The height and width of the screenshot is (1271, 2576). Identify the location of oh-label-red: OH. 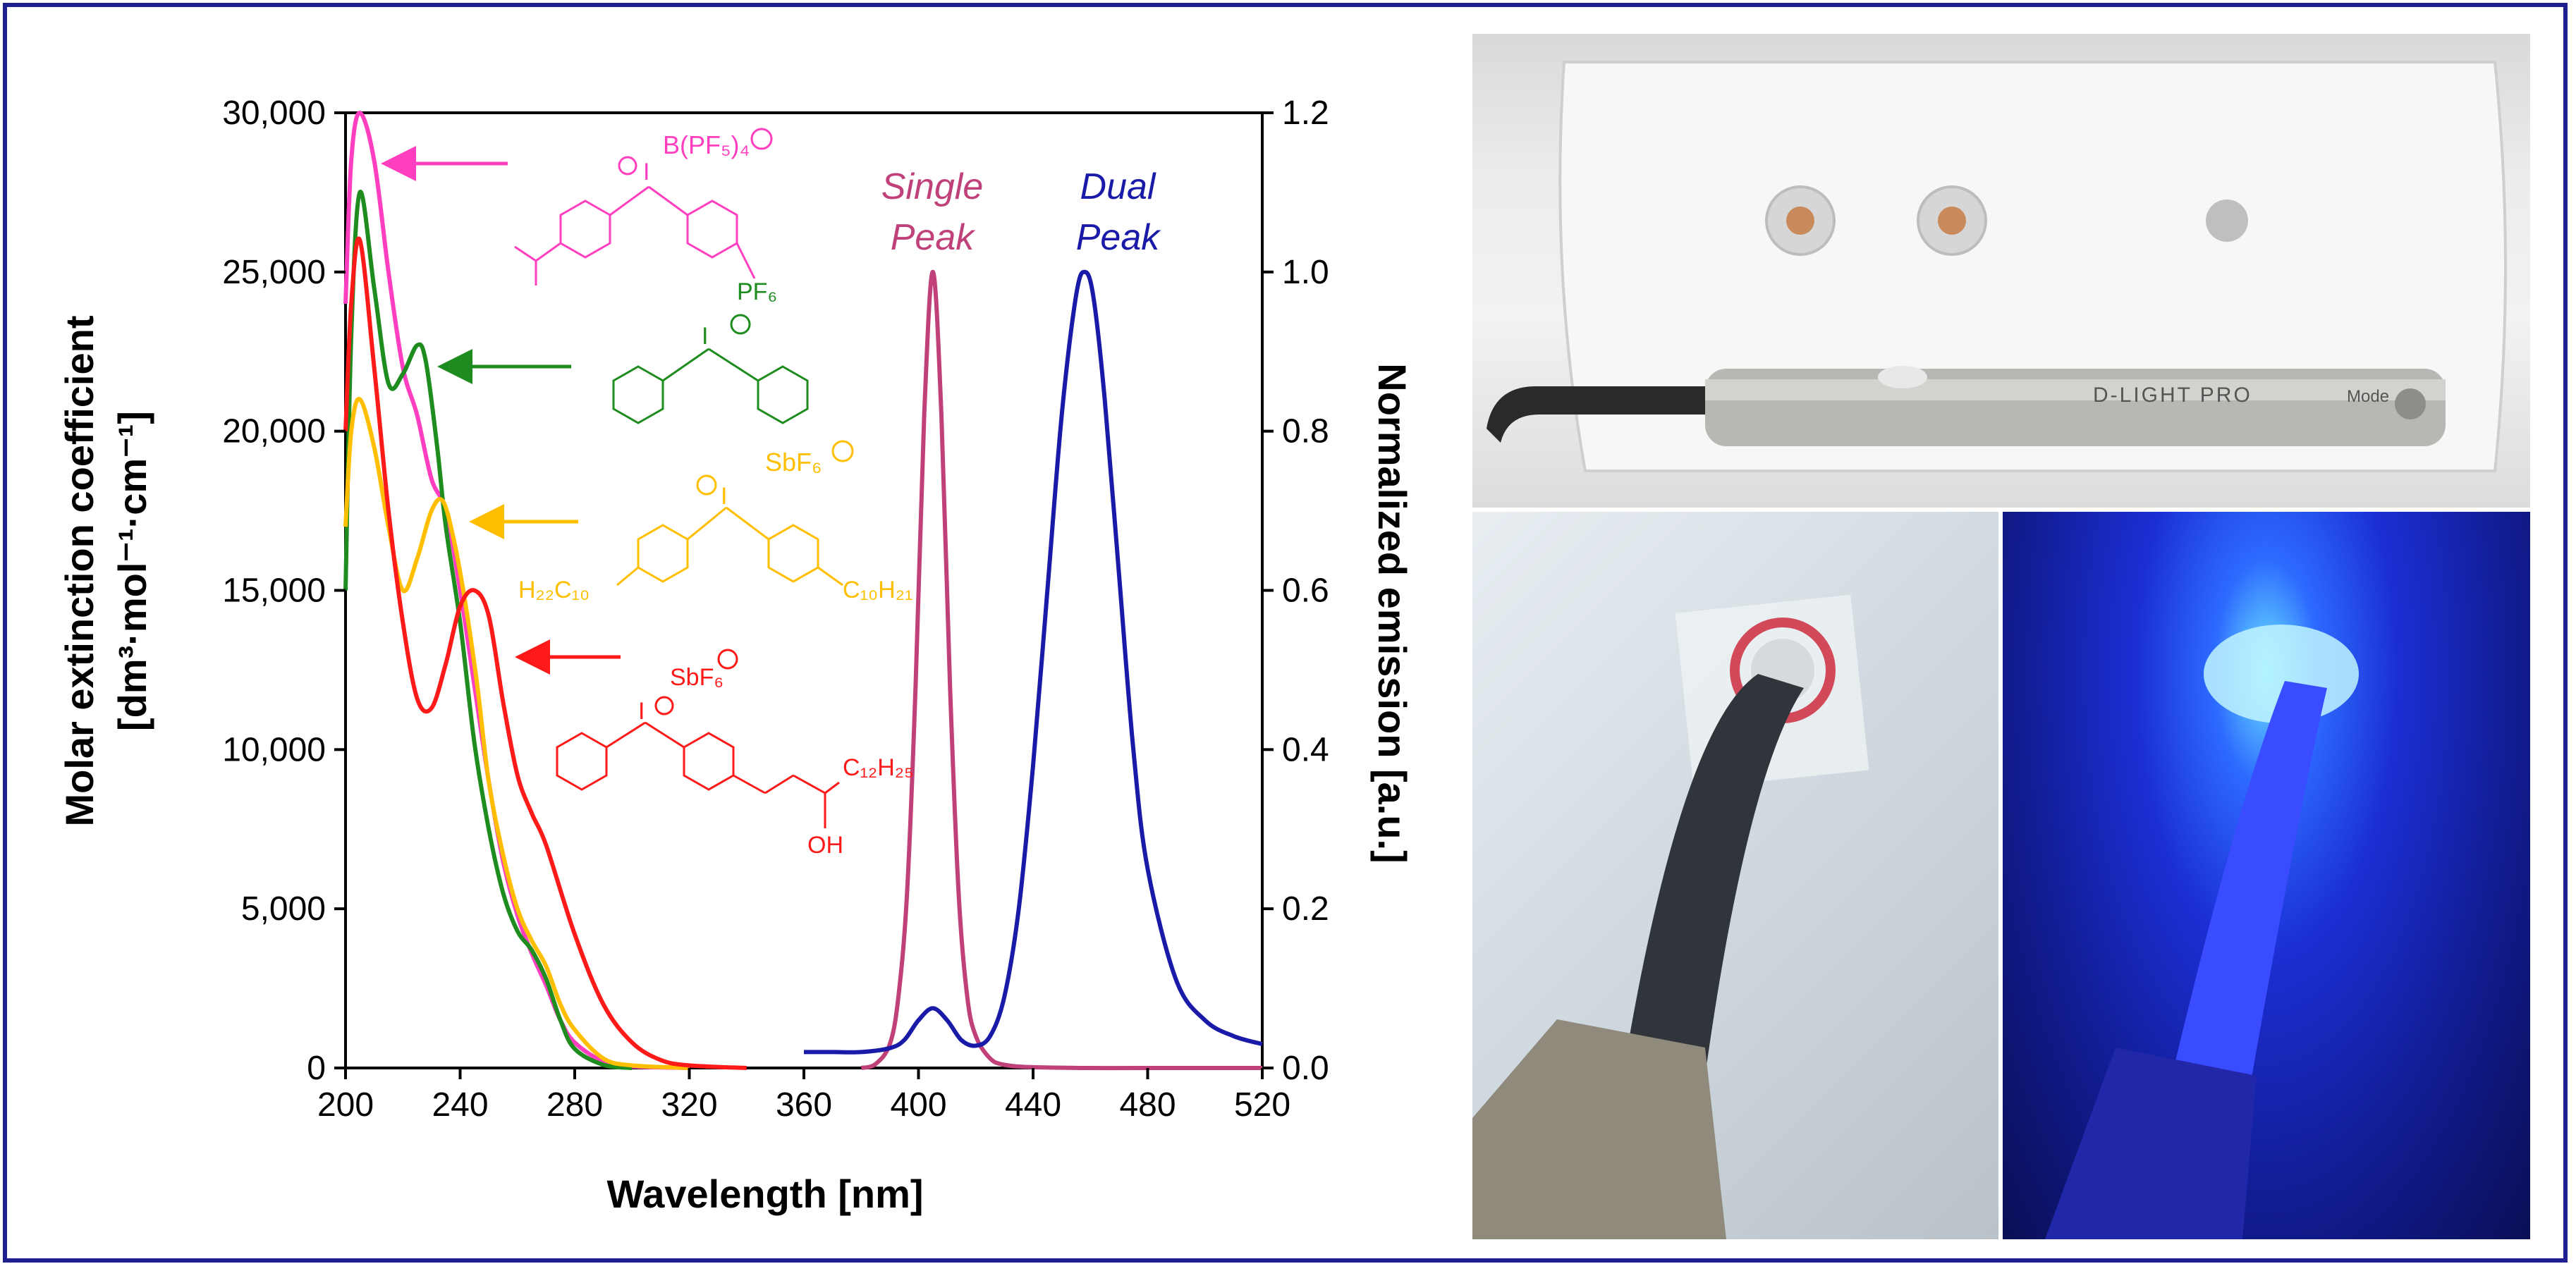
(825, 845).